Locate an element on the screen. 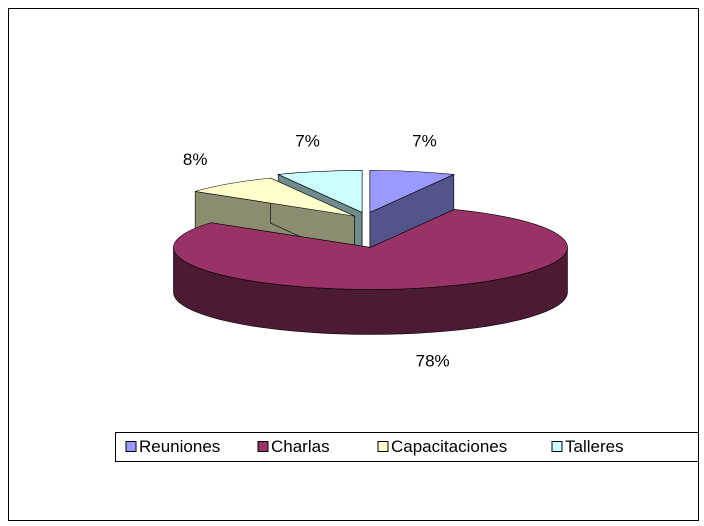 This screenshot has width=704, height=526. legend-box is located at coordinates (407, 447).